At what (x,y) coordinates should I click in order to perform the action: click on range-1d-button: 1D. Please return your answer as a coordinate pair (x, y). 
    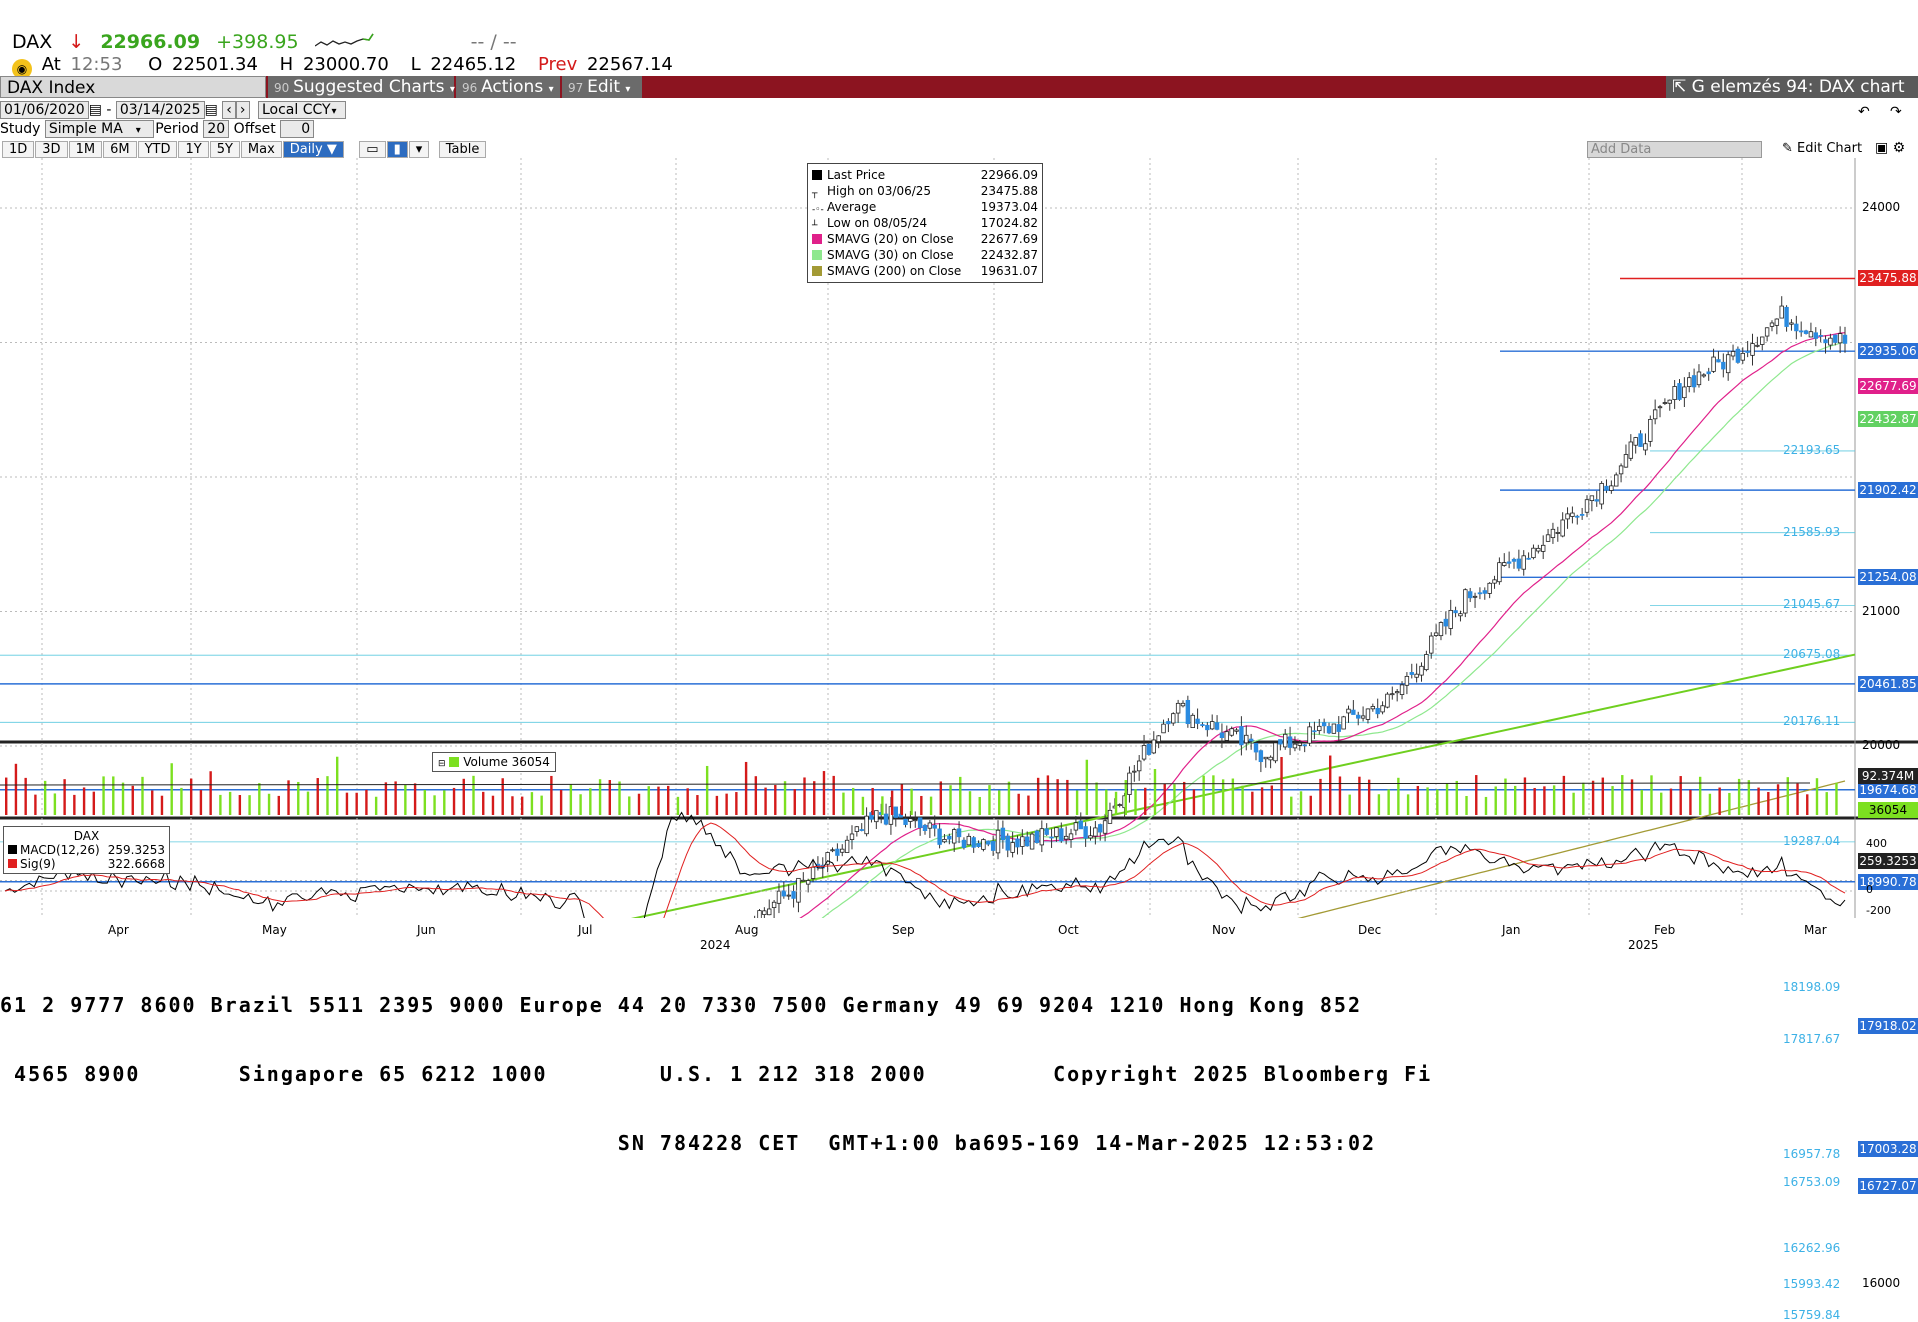
    Looking at the image, I should click on (18, 149).